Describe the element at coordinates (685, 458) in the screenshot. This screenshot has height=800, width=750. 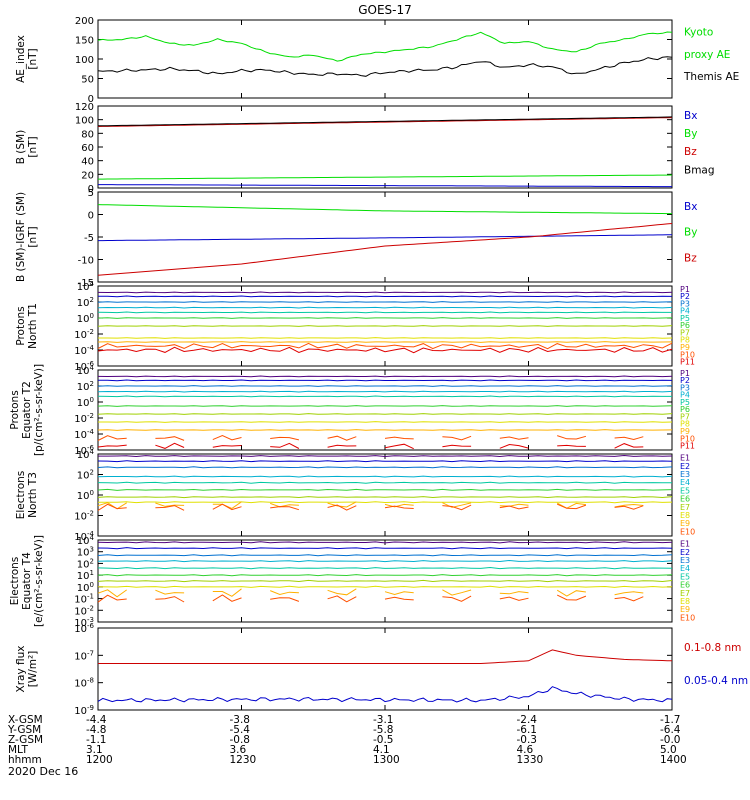
I see `legend-entry: E1` at that location.